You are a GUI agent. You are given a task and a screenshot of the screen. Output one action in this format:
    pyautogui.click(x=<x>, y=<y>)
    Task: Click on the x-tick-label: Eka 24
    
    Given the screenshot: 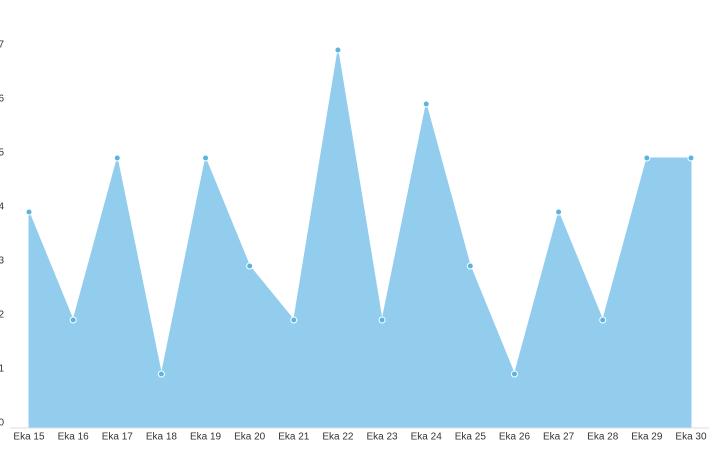 What is the action you would take?
    pyautogui.click(x=427, y=437)
    